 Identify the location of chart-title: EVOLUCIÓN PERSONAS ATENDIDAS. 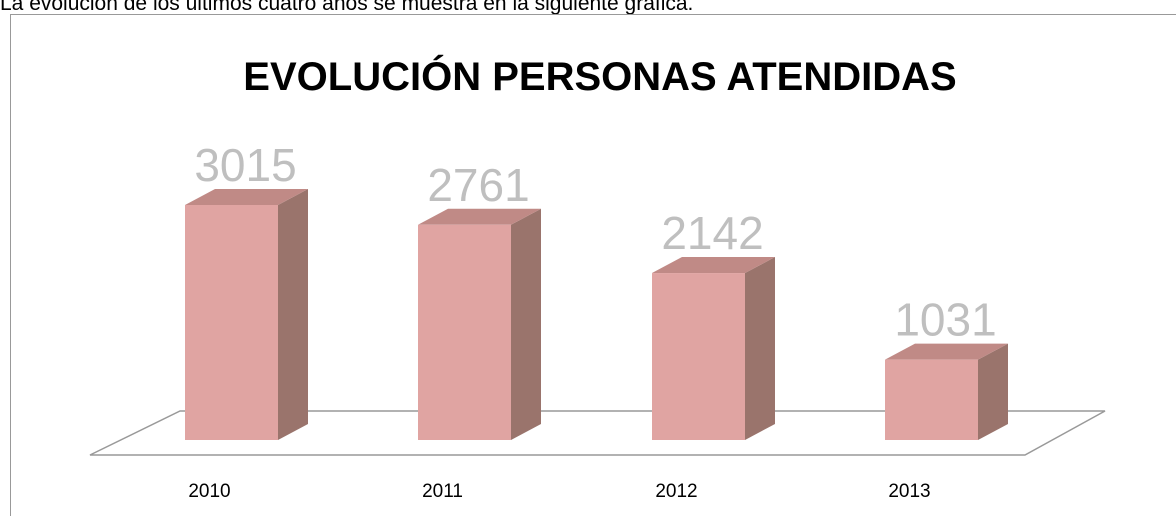
(599, 76).